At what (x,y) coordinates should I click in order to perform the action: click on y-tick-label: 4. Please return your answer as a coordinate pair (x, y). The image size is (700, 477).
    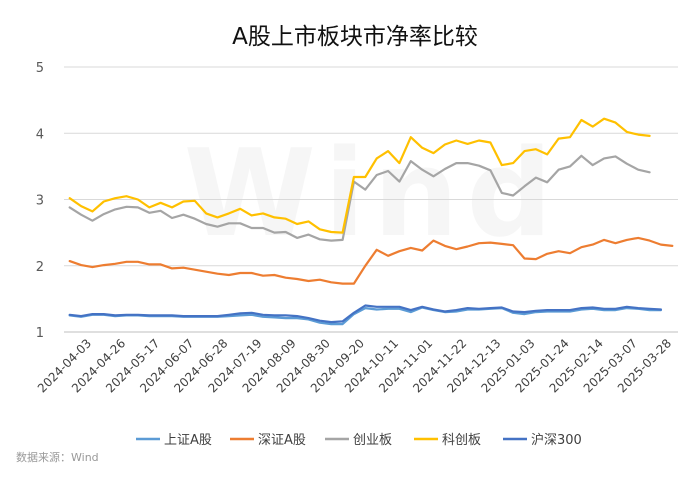
    Looking at the image, I should click on (40, 134).